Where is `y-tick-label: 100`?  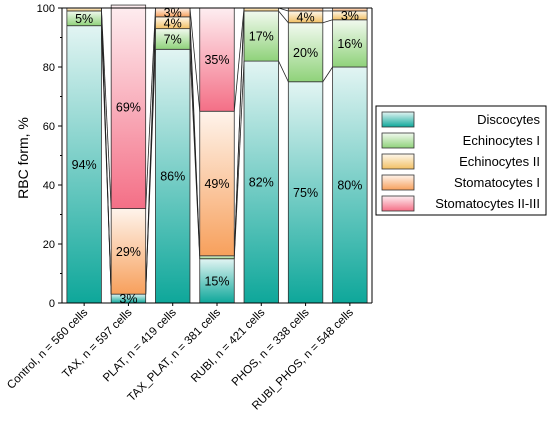 y-tick-label: 100 is located at coordinates (46, 9).